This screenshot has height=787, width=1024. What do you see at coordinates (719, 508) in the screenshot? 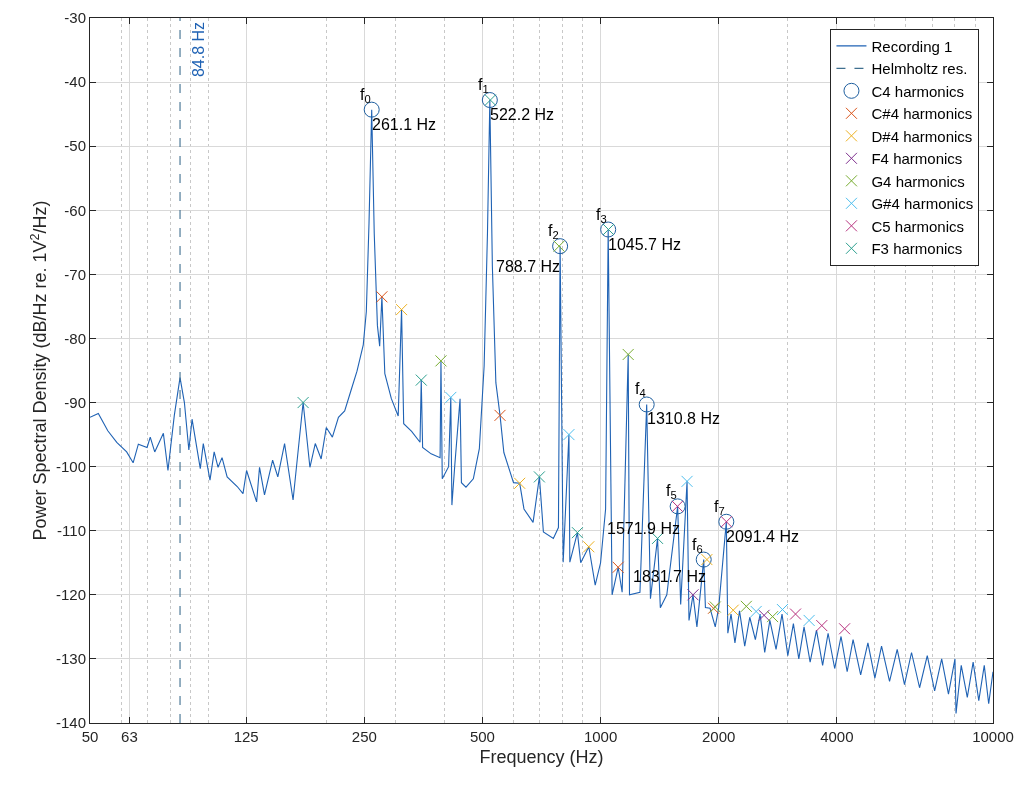
I see `annotation: f$_{7}$` at bounding box center [719, 508].